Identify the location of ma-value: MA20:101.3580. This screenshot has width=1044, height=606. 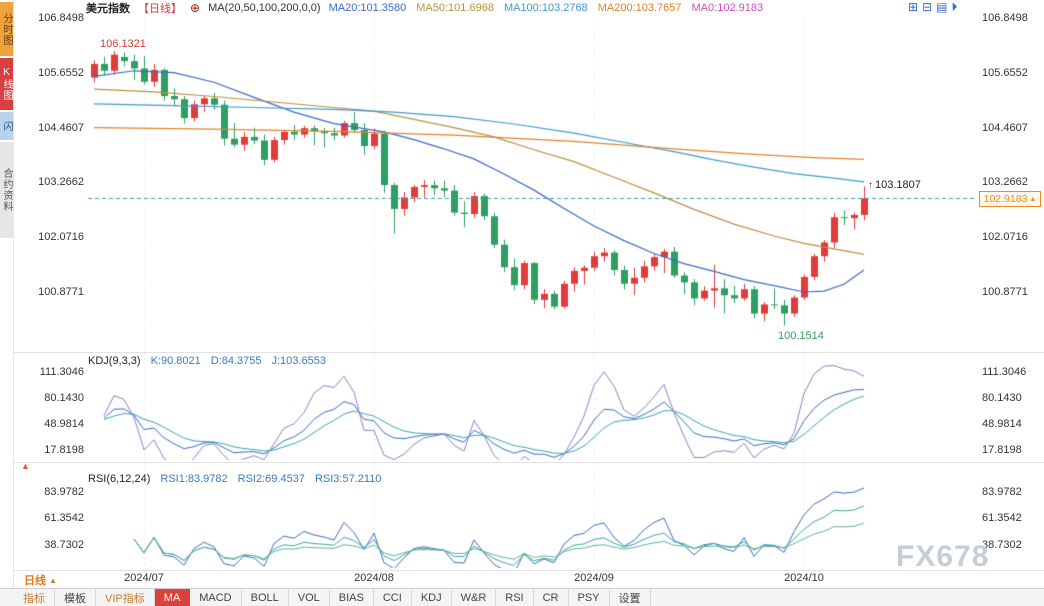
(367, 8).